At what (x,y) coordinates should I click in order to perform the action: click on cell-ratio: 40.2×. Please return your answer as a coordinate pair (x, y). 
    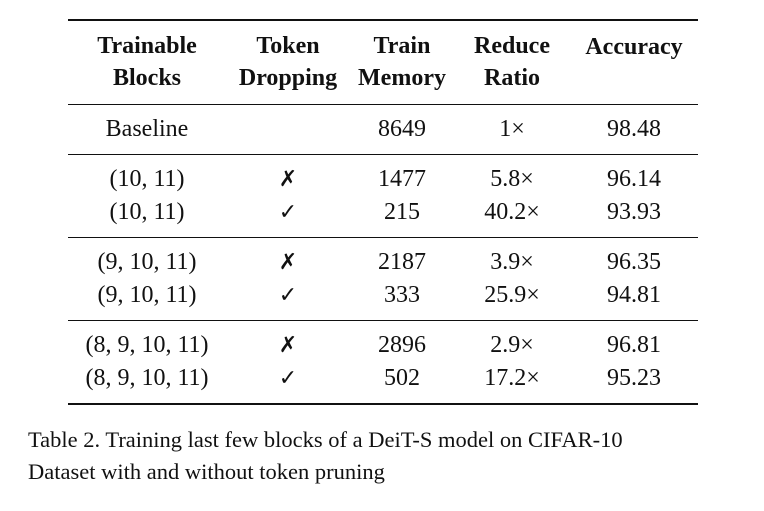
    Looking at the image, I should click on (512, 211).